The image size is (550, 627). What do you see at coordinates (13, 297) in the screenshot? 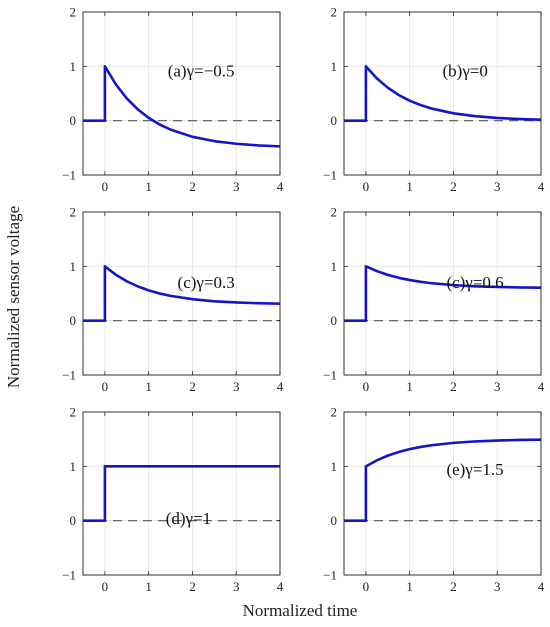
I see `y-axis-title: Normalized sensor voltage` at bounding box center [13, 297].